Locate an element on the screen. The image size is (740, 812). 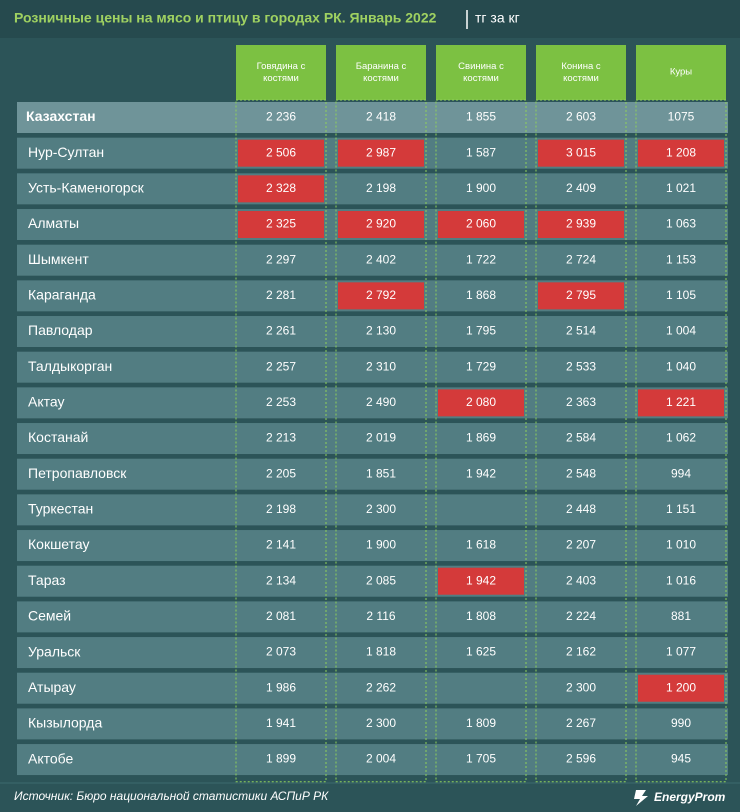
row-name: Костанай is located at coordinates (58, 437).